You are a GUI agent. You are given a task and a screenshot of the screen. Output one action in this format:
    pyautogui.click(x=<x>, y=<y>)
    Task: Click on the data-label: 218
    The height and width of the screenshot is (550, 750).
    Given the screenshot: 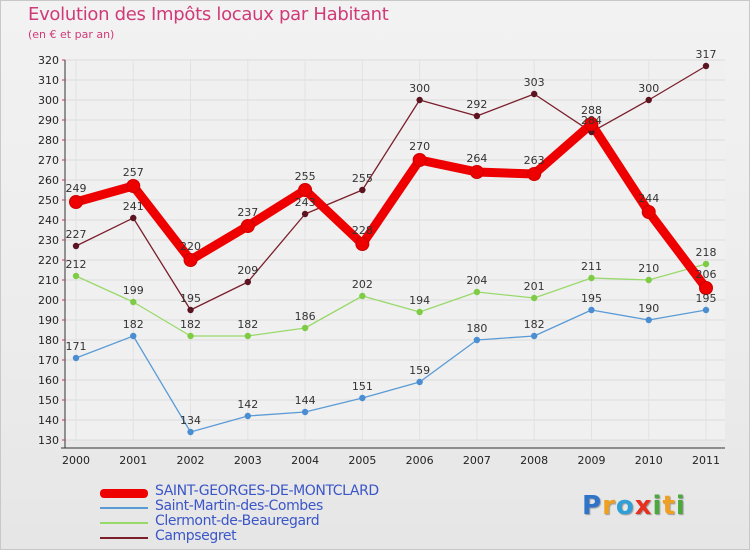 What is the action you would take?
    pyautogui.click(x=706, y=252)
    